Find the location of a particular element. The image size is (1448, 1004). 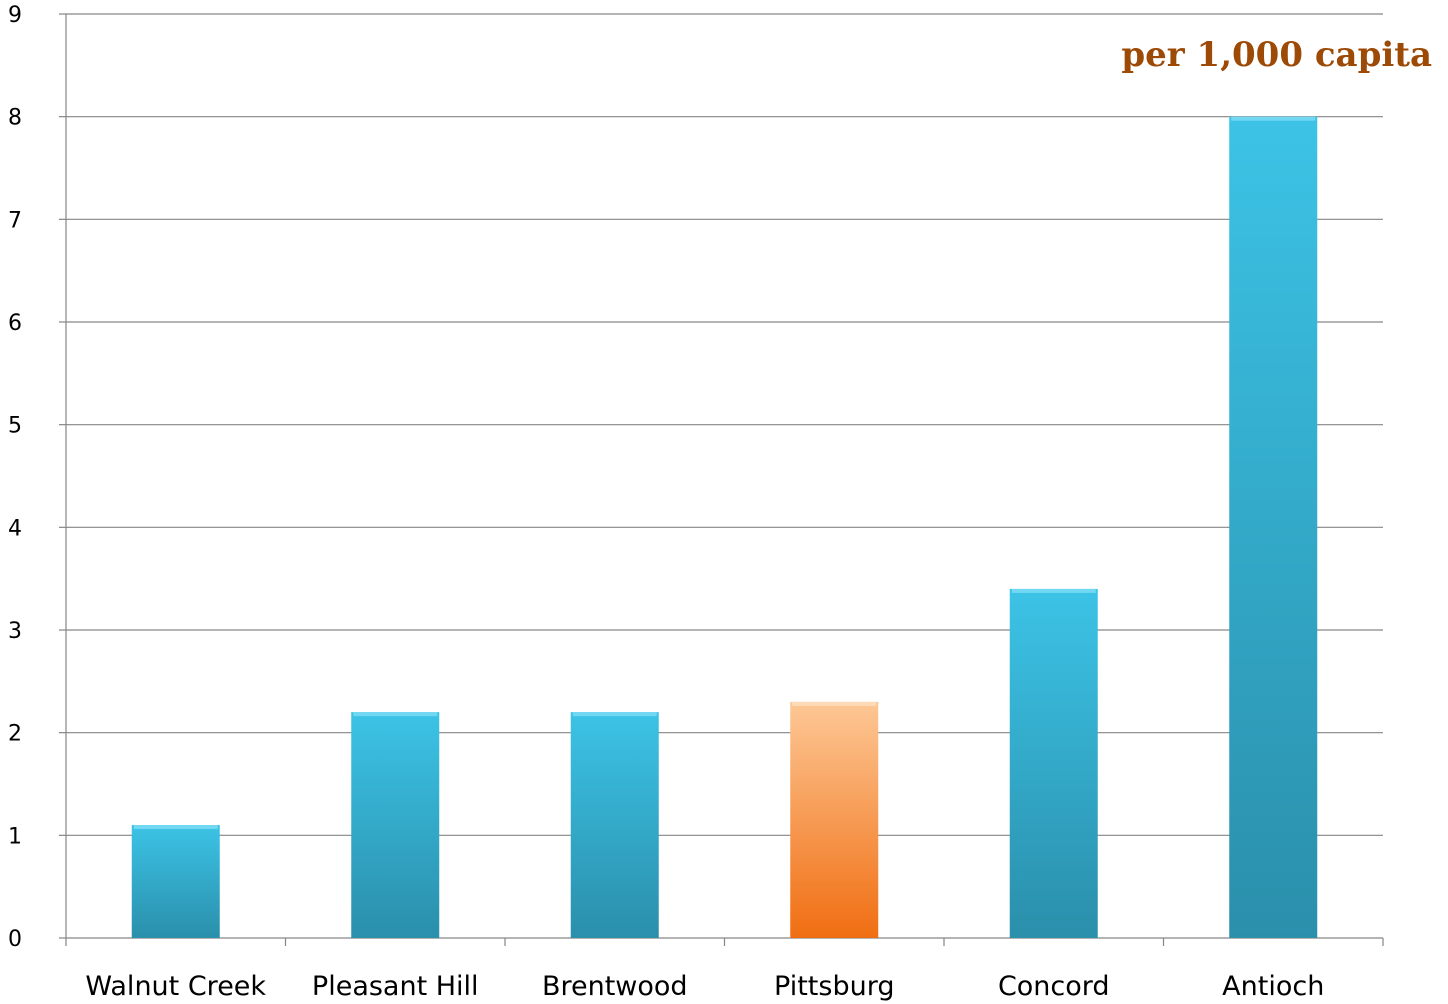

bar-pittsburg is located at coordinates (834, 819).